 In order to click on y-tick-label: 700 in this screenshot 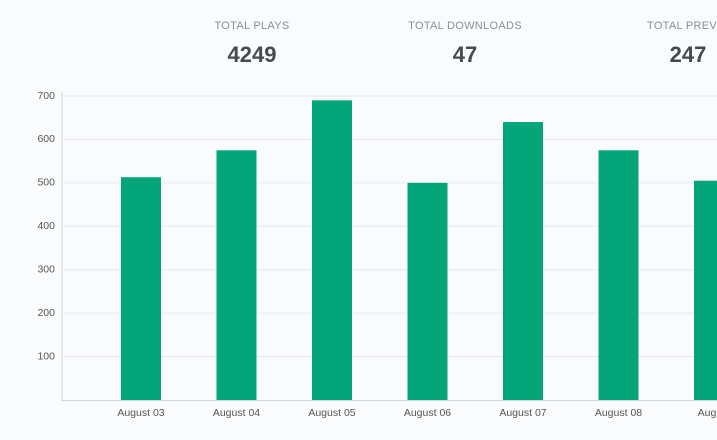, I will do `click(46, 96)`.